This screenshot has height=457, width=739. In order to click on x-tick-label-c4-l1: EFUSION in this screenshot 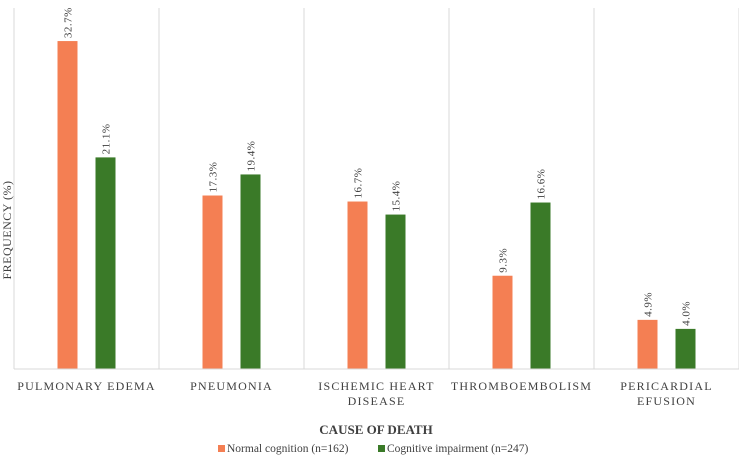, I will do `click(666, 401)`.